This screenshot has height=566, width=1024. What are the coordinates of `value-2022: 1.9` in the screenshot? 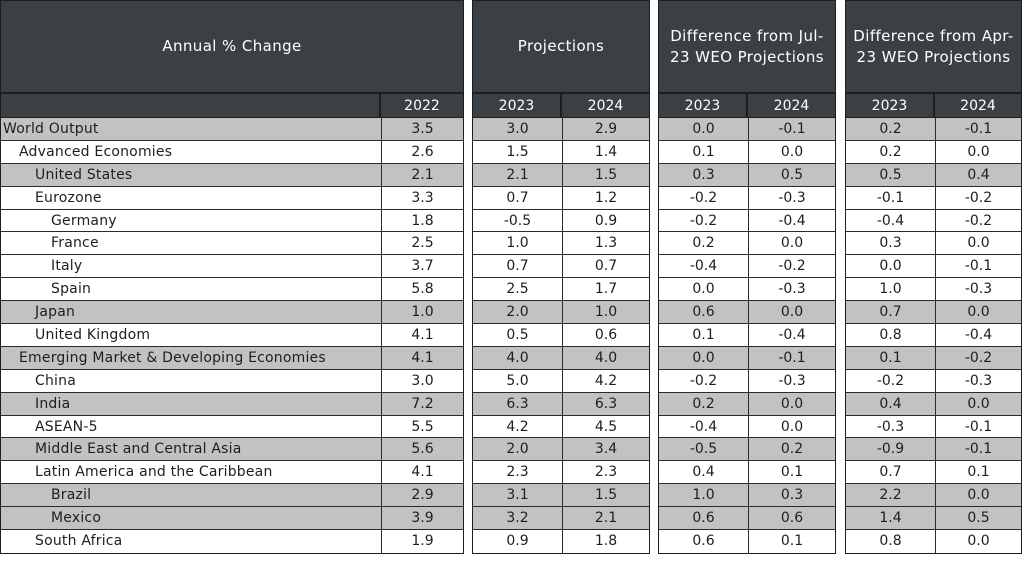 It's located at (422, 541).